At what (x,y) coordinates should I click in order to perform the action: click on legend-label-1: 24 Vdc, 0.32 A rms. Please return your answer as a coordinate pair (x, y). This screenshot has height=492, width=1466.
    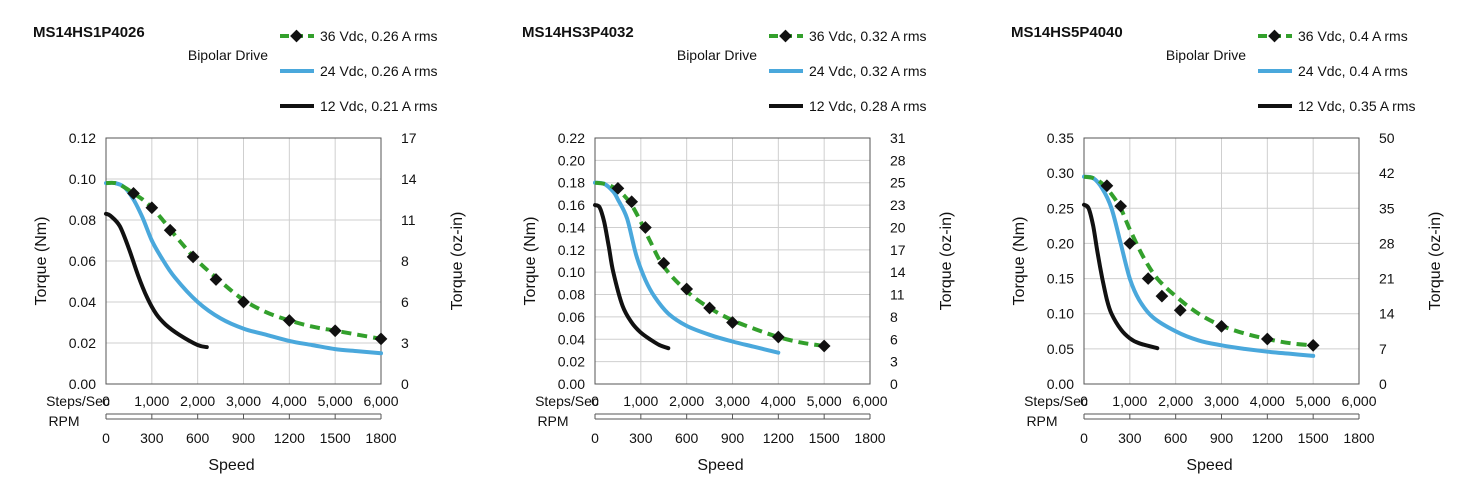
    Looking at the image, I should click on (868, 71).